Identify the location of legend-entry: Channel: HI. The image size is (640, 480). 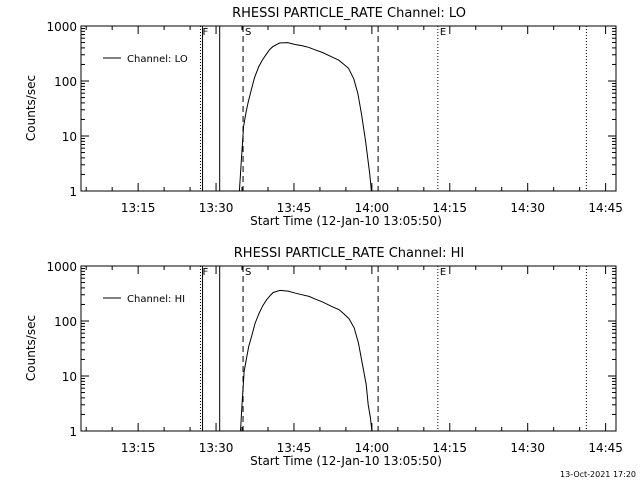
(156, 299).